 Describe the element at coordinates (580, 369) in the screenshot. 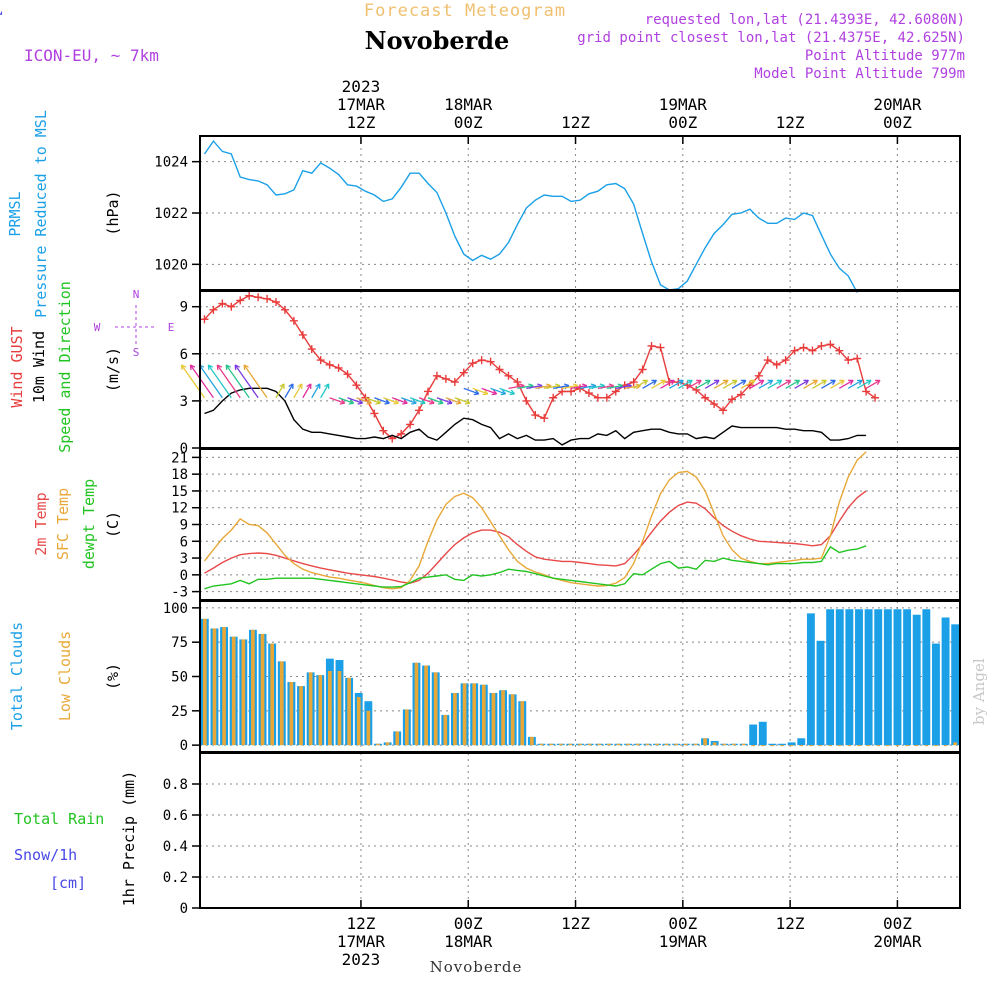

I see `panel-frame` at that location.